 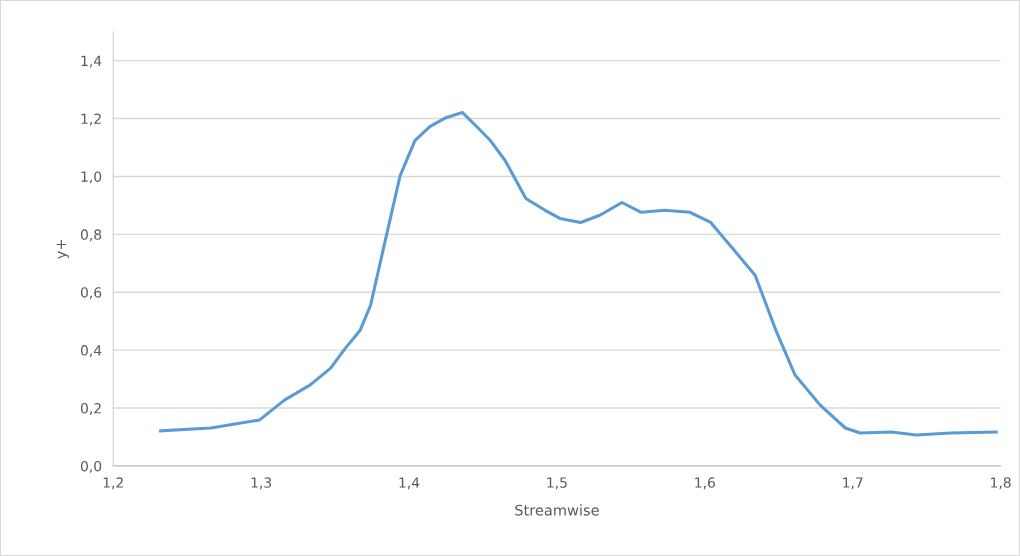 I want to click on x-tick-label: 1,3, so click(x=261, y=483).